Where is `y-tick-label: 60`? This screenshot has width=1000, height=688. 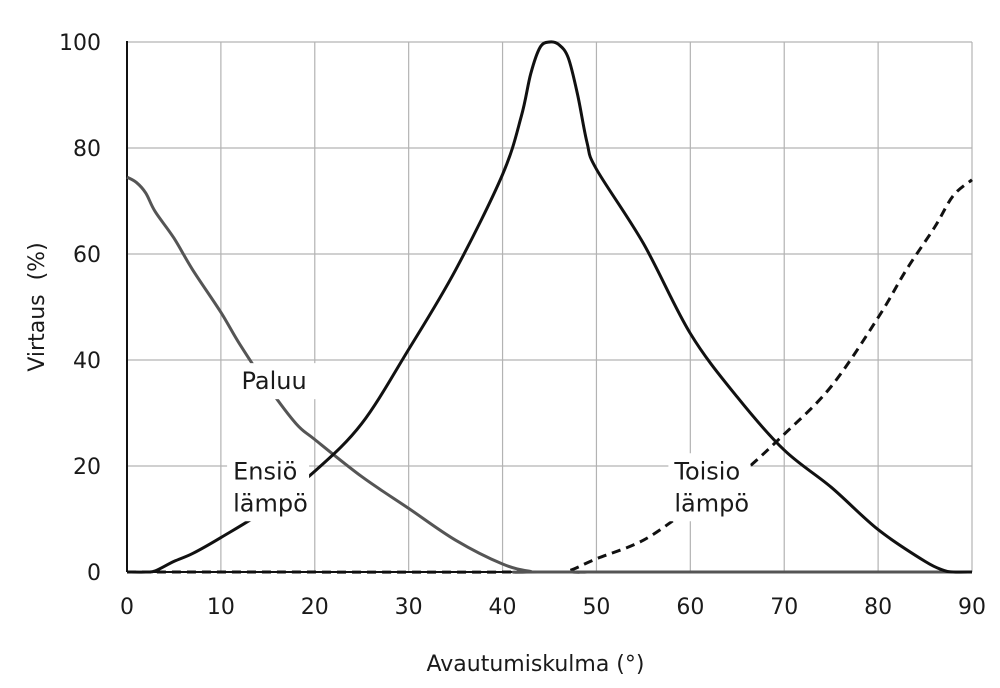 y-tick-label: 60 is located at coordinates (87, 255).